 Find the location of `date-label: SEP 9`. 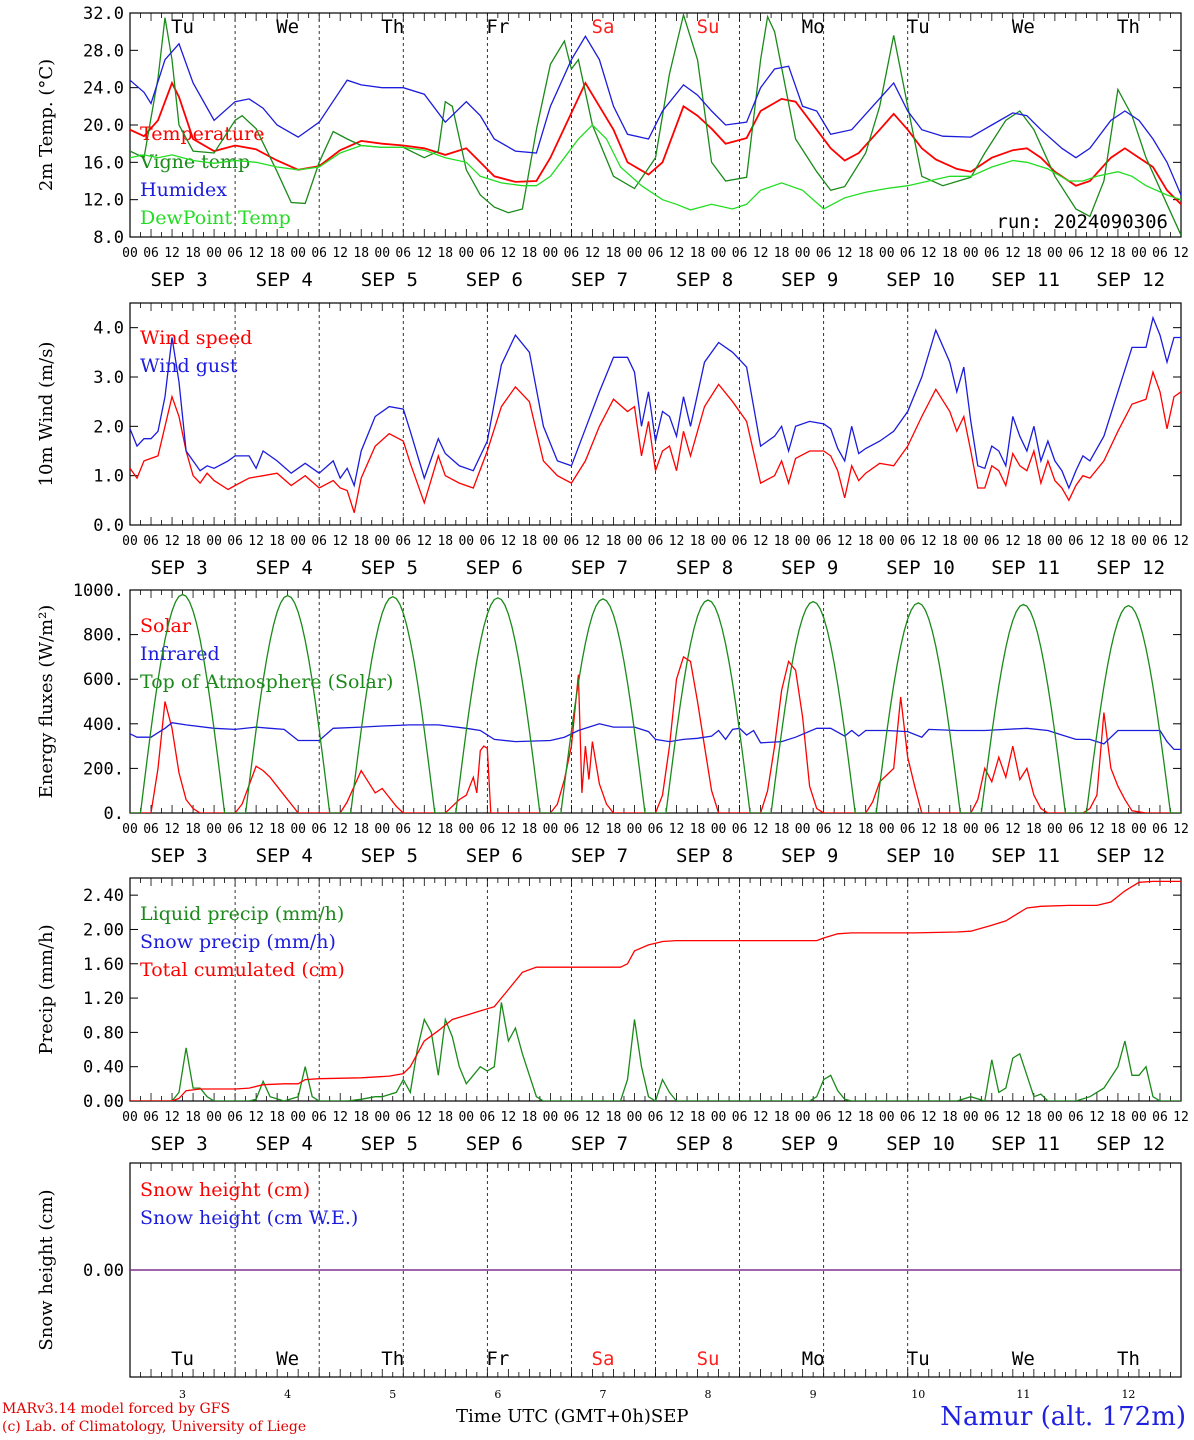

date-label: SEP 9 is located at coordinates (809, 568).